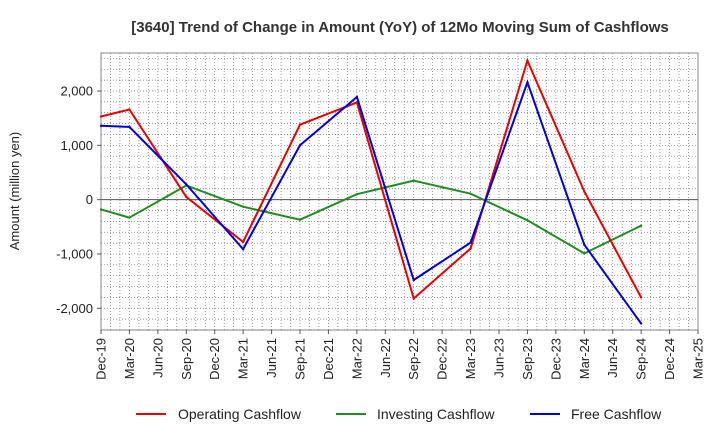  I want to click on x-tick-label: Dec-21, so click(328, 359).